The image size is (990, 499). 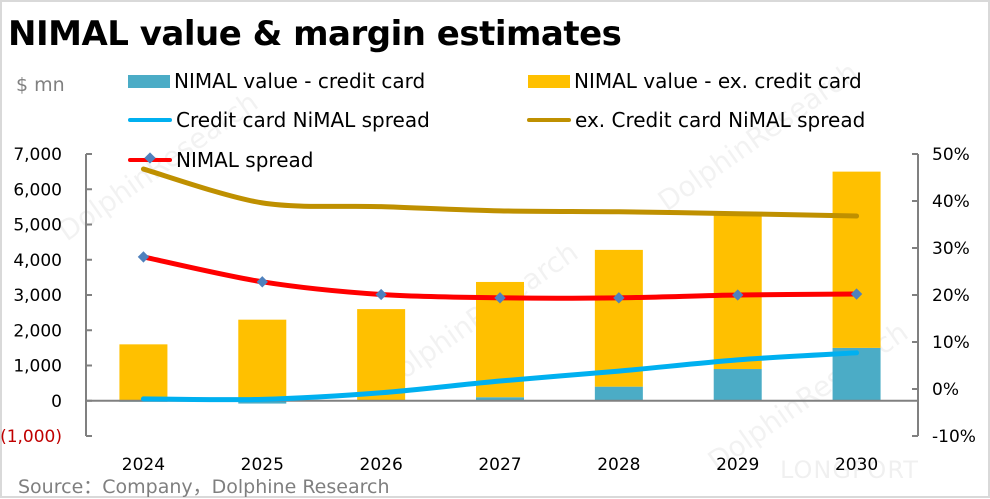 I want to click on left-axis-tick-label: 7,000, so click(x=37, y=155).